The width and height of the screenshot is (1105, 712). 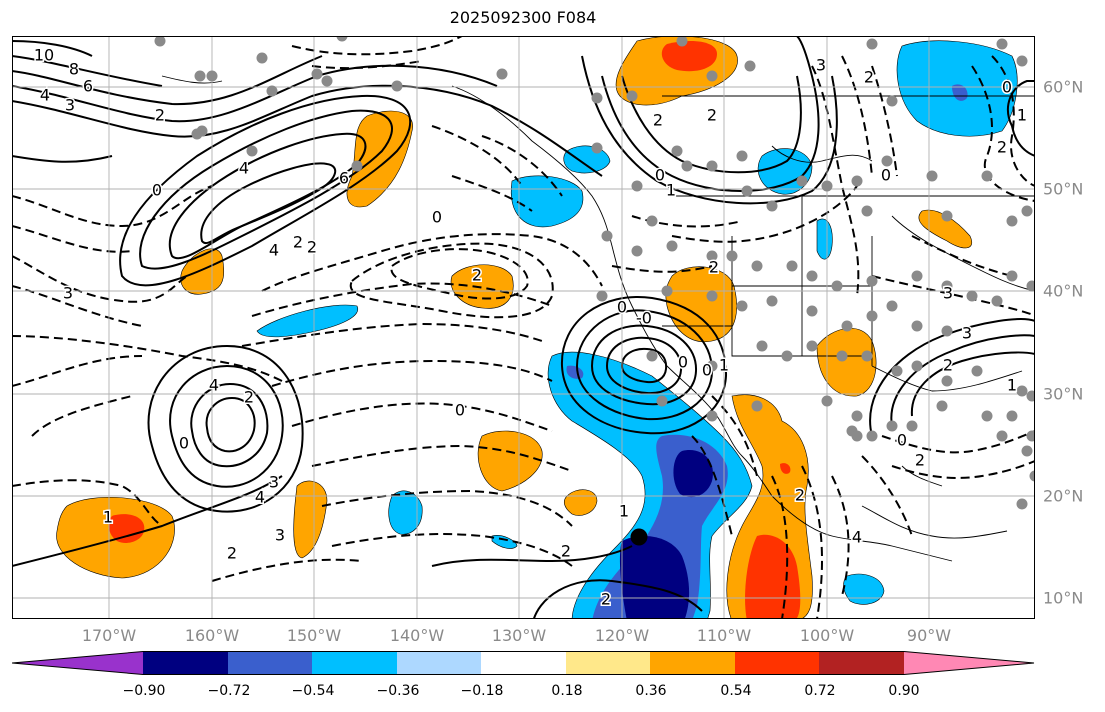 I want to click on contour-label: 8, so click(x=74, y=69).